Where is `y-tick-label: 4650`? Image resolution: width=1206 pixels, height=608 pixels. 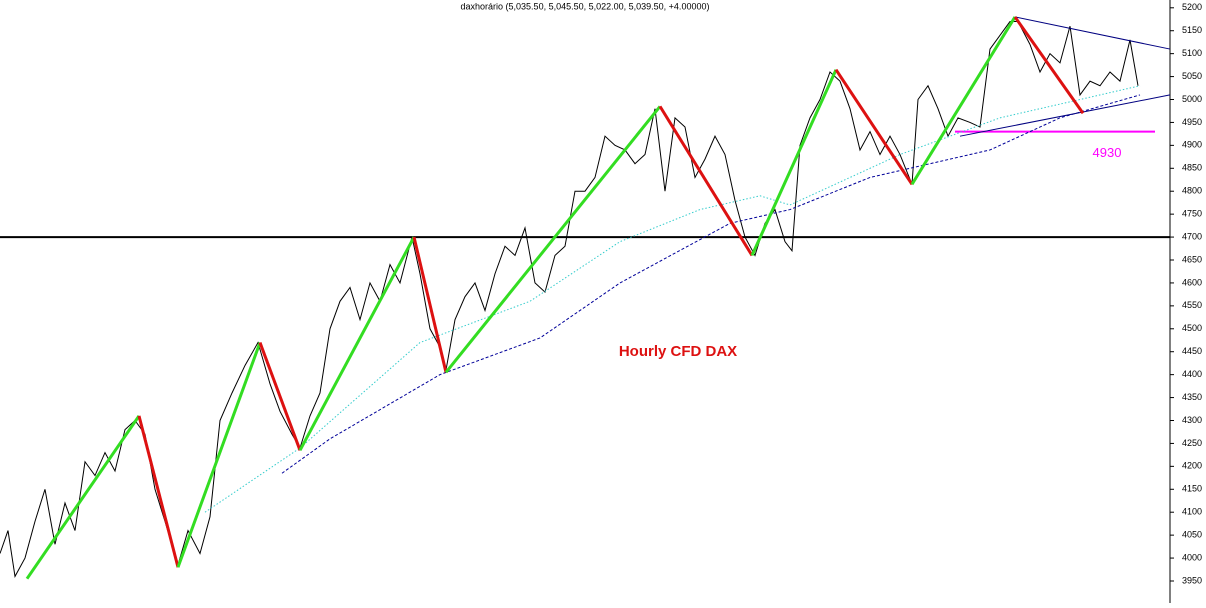
y-tick-label: 4650 is located at coordinates (1192, 259).